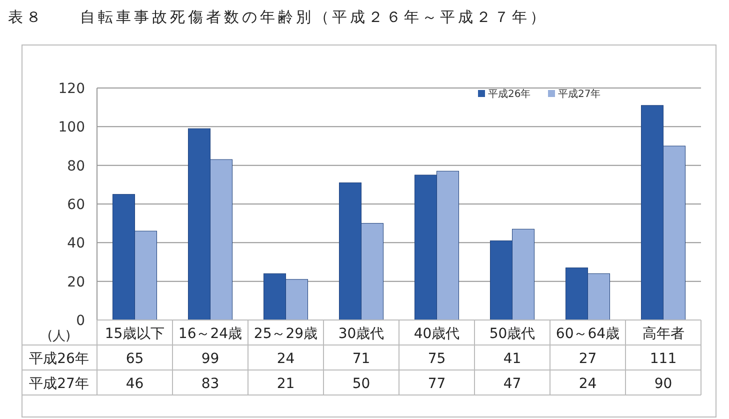 This screenshot has width=729, height=419. Describe the element at coordinates (437, 359) in the screenshot. I see `data-label: 75` at that location.